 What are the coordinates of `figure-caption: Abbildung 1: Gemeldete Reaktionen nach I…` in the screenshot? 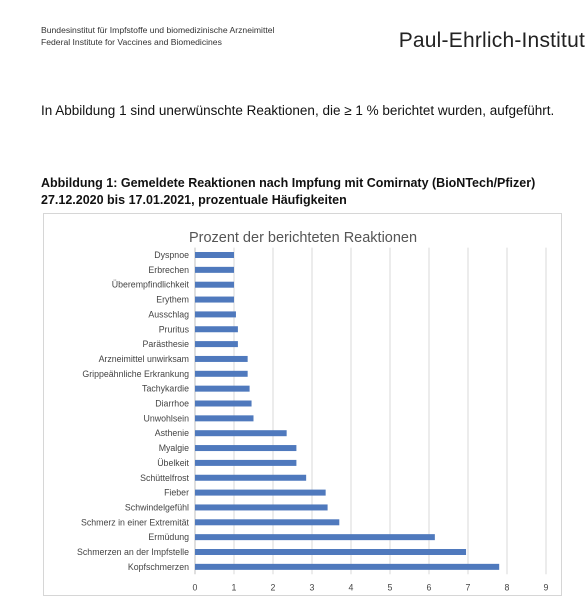 It's located at (288, 191).